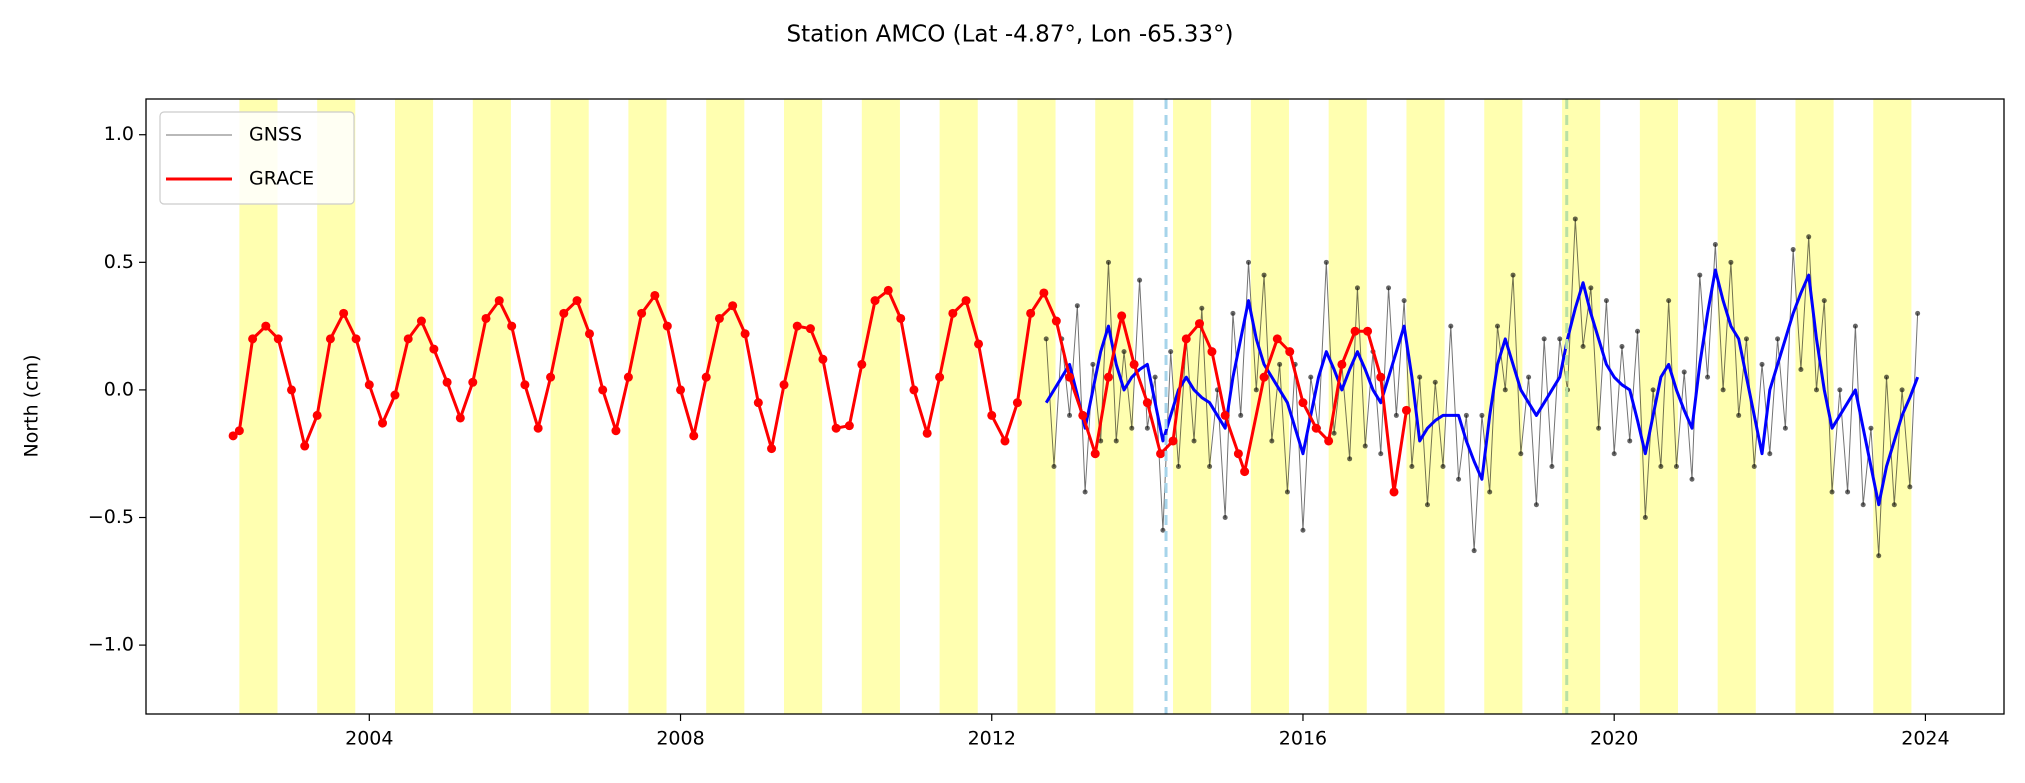  Describe the element at coordinates (32, 406) in the screenshot. I see `y-axis-label: North (cm)` at that location.